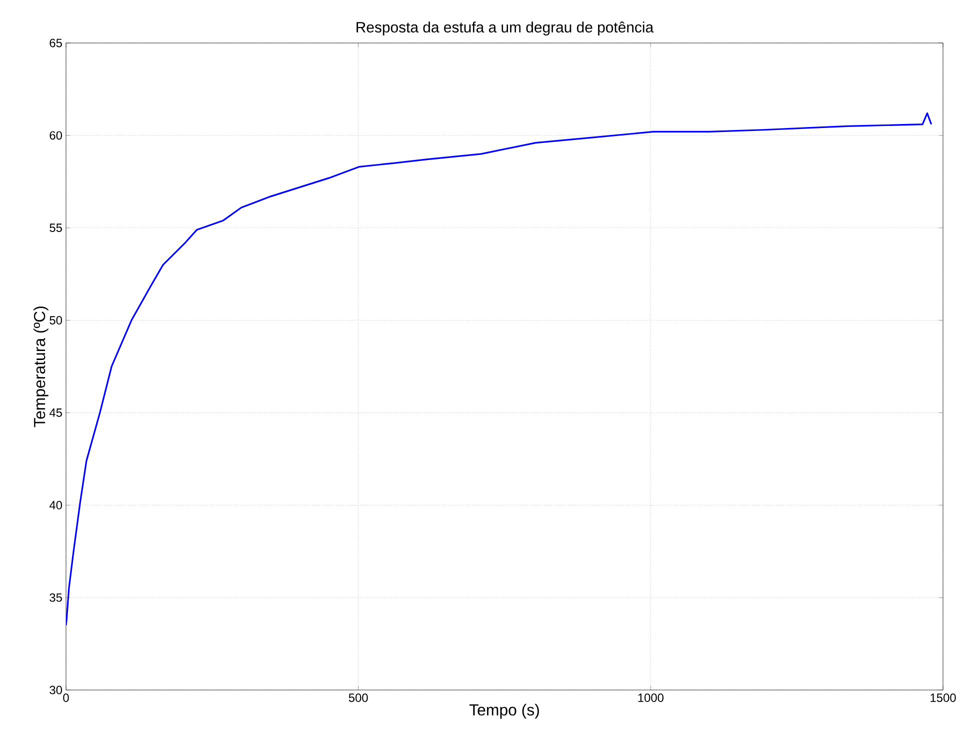 The image size is (968, 736). Describe the element at coordinates (56, 320) in the screenshot. I see `y-tick-label: 50` at that location.